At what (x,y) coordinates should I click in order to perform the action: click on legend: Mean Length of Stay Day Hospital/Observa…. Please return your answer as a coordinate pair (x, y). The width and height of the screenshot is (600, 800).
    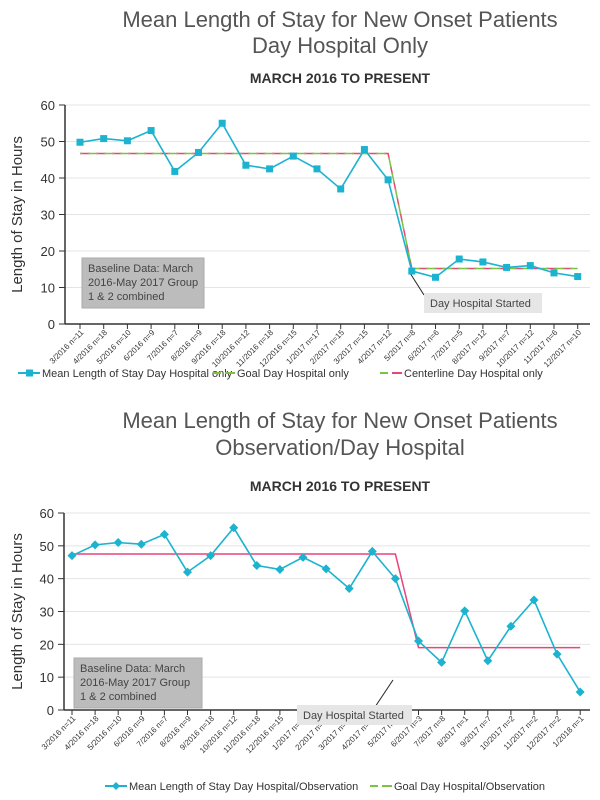
    Looking at the image, I should click on (325, 787).